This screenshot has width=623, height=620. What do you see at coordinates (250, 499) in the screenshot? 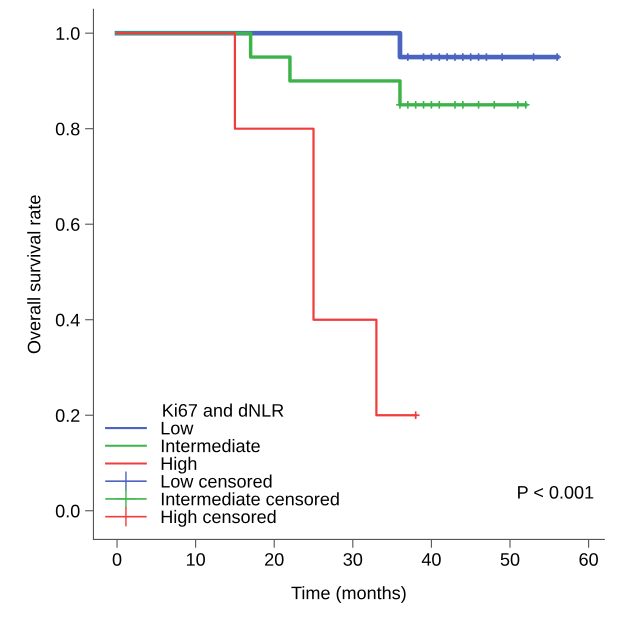
I see `legend-label: Intermediate censored` at bounding box center [250, 499].